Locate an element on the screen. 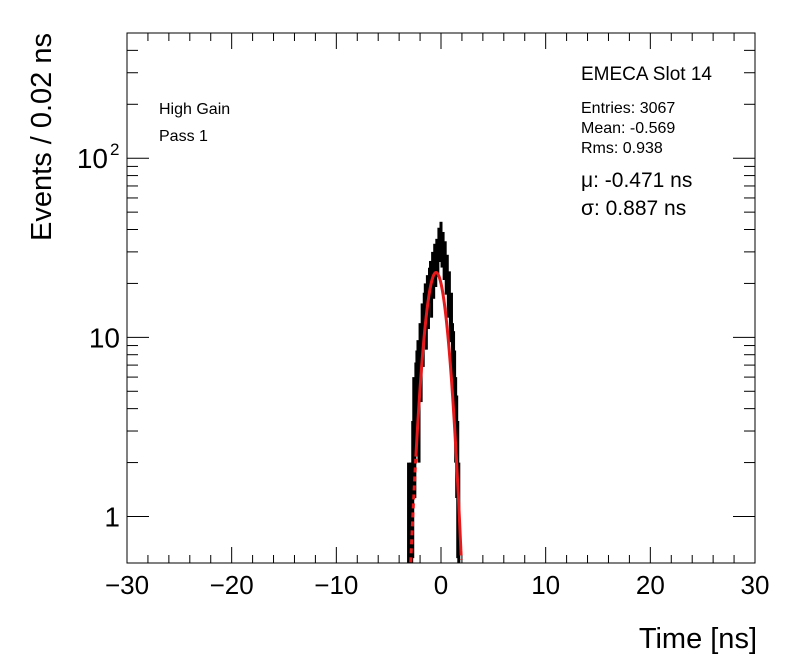 The image size is (796, 672). fit-mu-label: μ: -0.471 ns is located at coordinates (636, 180).